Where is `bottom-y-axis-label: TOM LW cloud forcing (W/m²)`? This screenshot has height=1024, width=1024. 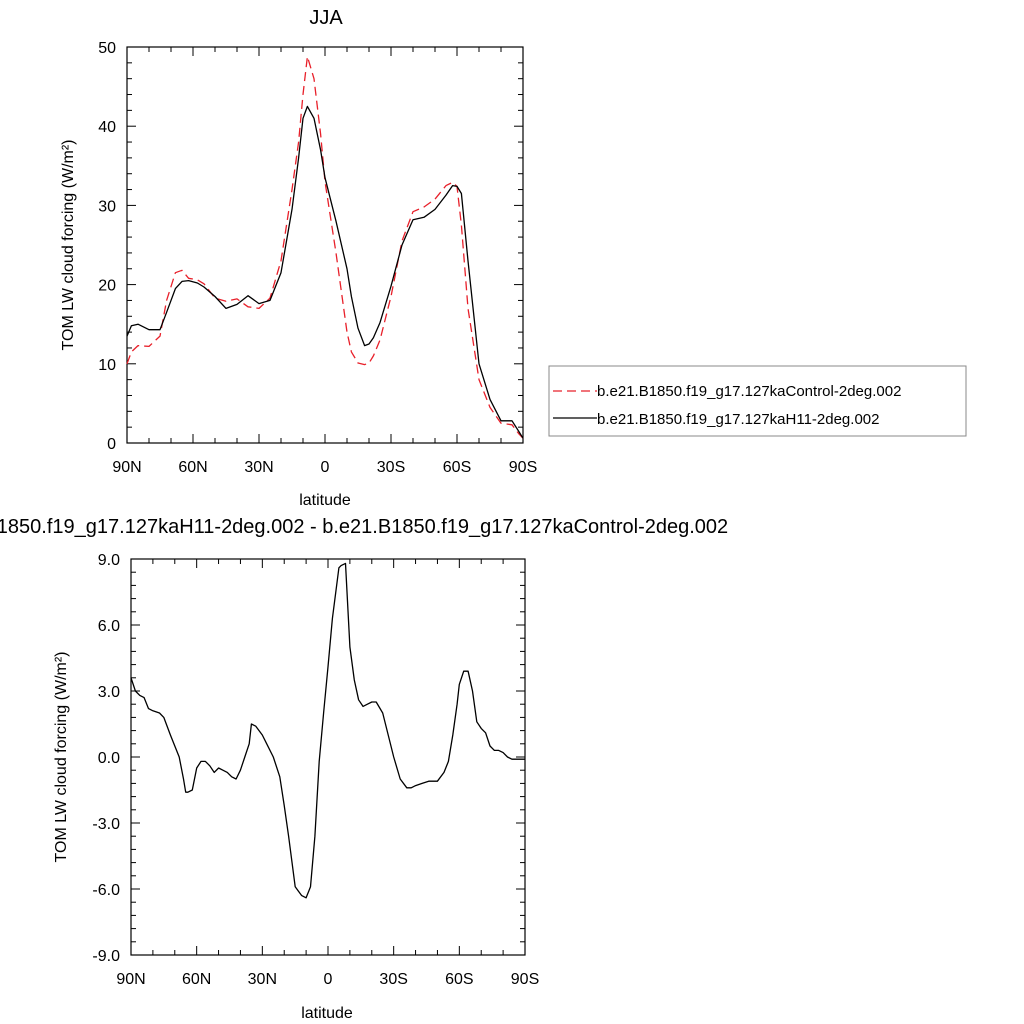 bottom-y-axis-label: TOM LW cloud forcing (W/m²) is located at coordinates (61, 757).